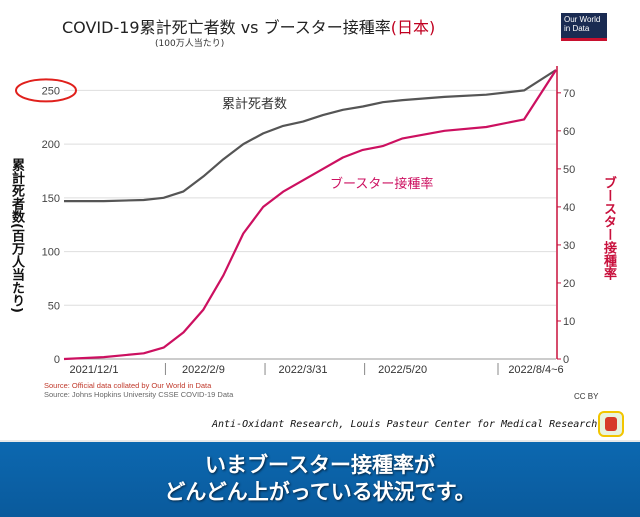  I want to click on y-right-tick-0: 0, so click(566, 360).